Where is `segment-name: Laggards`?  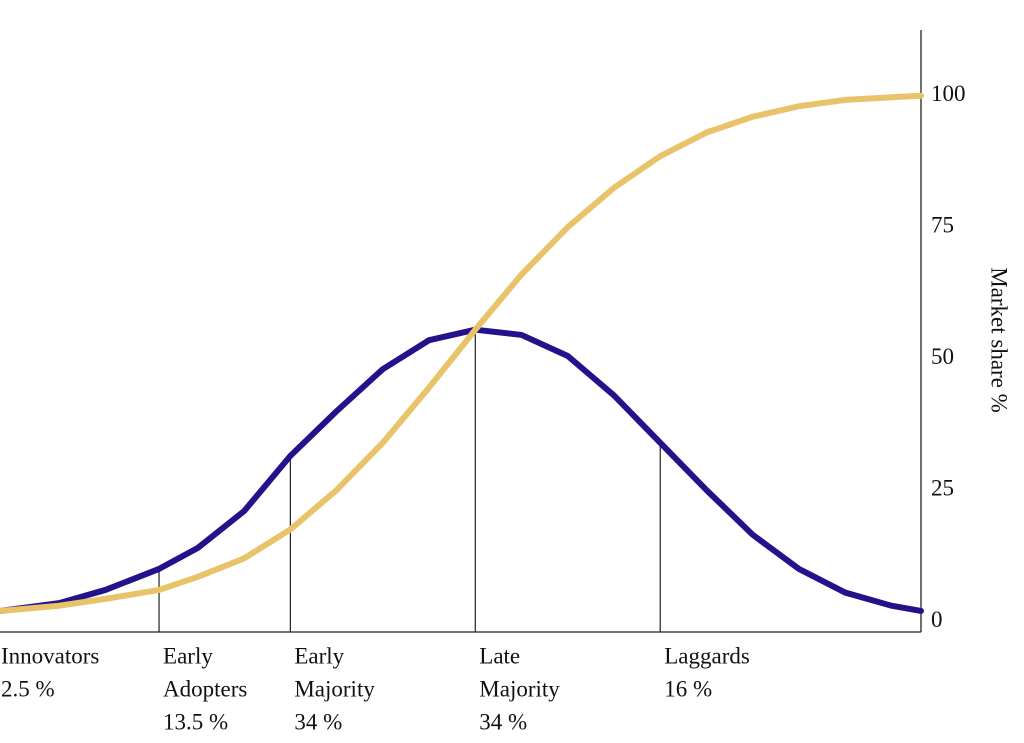
segment-name: Laggards is located at coordinates (707, 655).